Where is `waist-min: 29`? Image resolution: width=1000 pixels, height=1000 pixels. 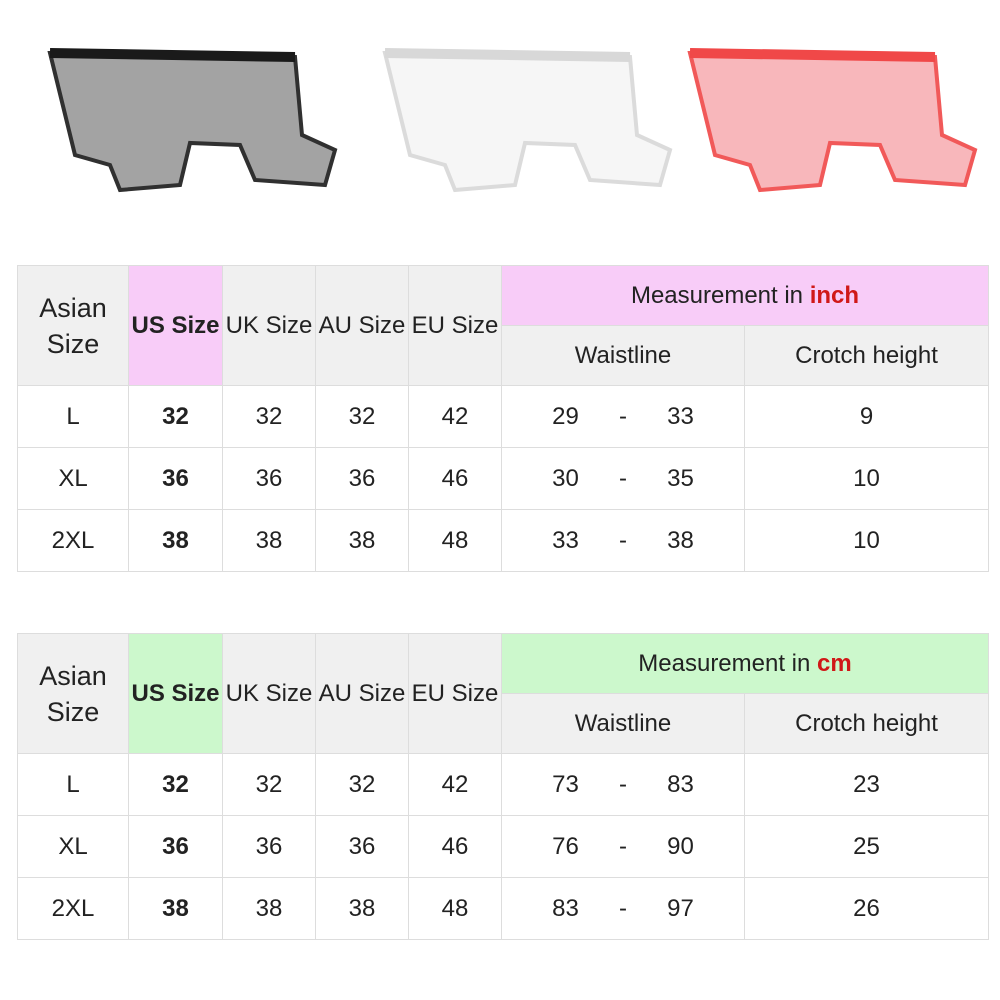 waist-min: 29 is located at coordinates (565, 416).